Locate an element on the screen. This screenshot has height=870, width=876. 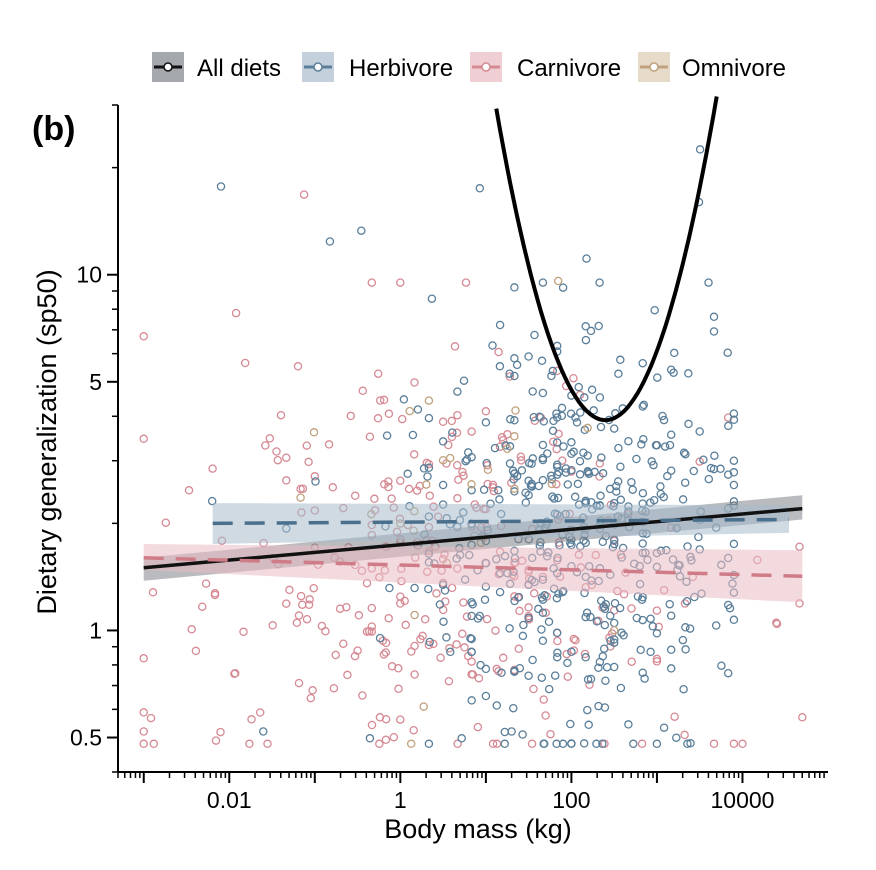
x-tick-label: 100 is located at coordinates (571, 800).